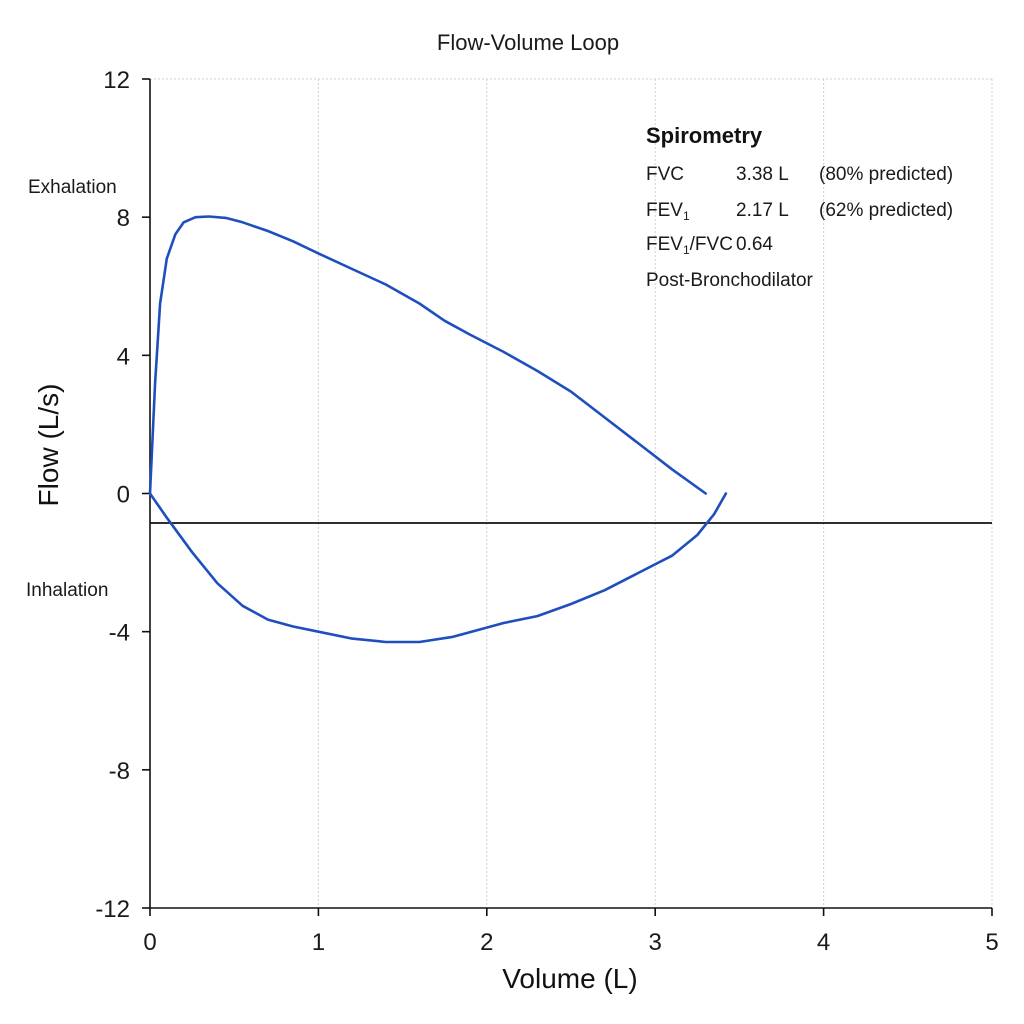 Image resolution: width=1024 pixels, height=1024 pixels. Describe the element at coordinates (569, 978) in the screenshot. I see `x-axis-label: Volume (L)` at that location.